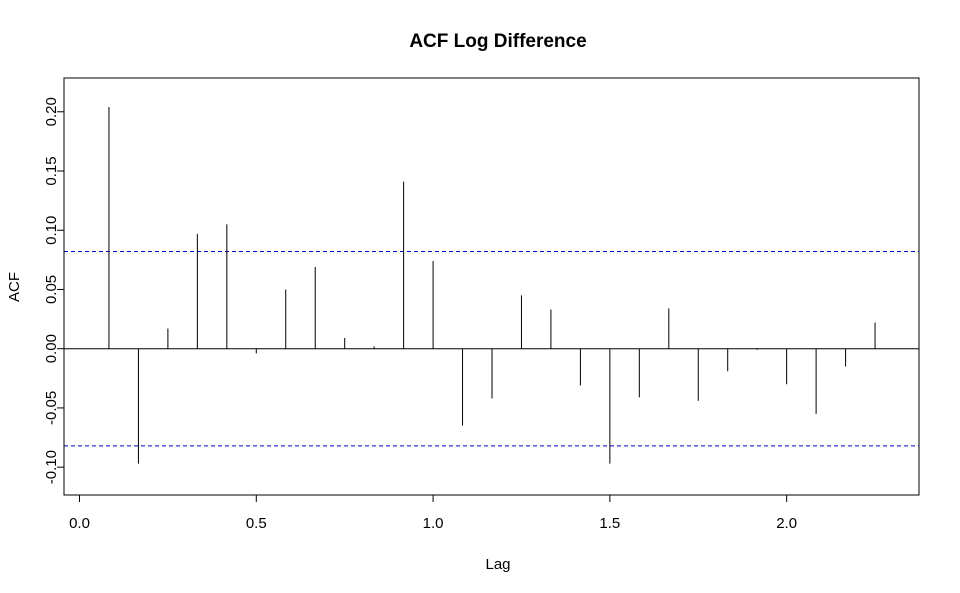 This screenshot has height=593, width=960. What do you see at coordinates (51, 230) in the screenshot?
I see `y-tick-label: 0.10` at bounding box center [51, 230].